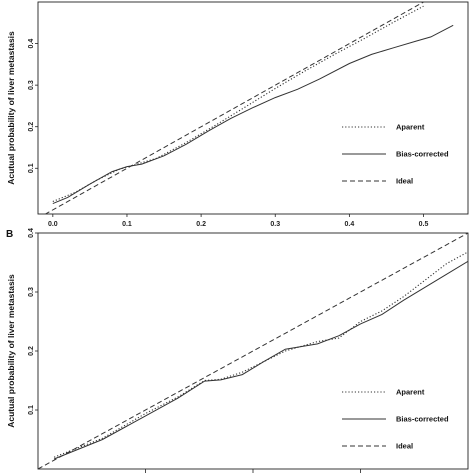 The width and height of the screenshot is (474, 474). Describe the element at coordinates (350, 224) in the screenshot. I see `x-tick-label: 0.4` at that location.